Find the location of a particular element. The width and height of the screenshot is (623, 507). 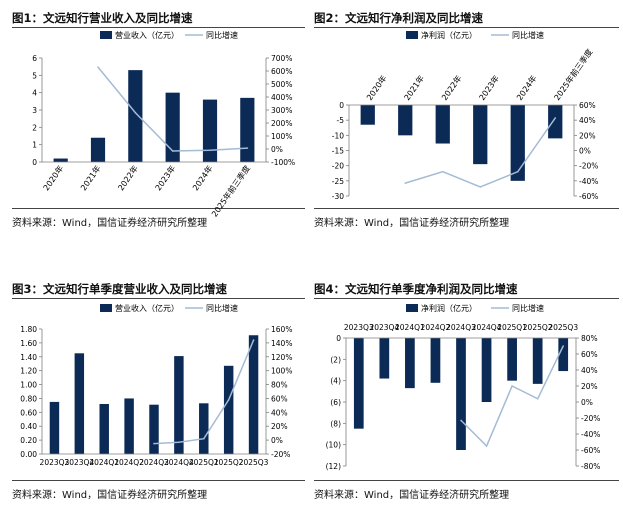

category-label: 2023年 is located at coordinates (165, 177).